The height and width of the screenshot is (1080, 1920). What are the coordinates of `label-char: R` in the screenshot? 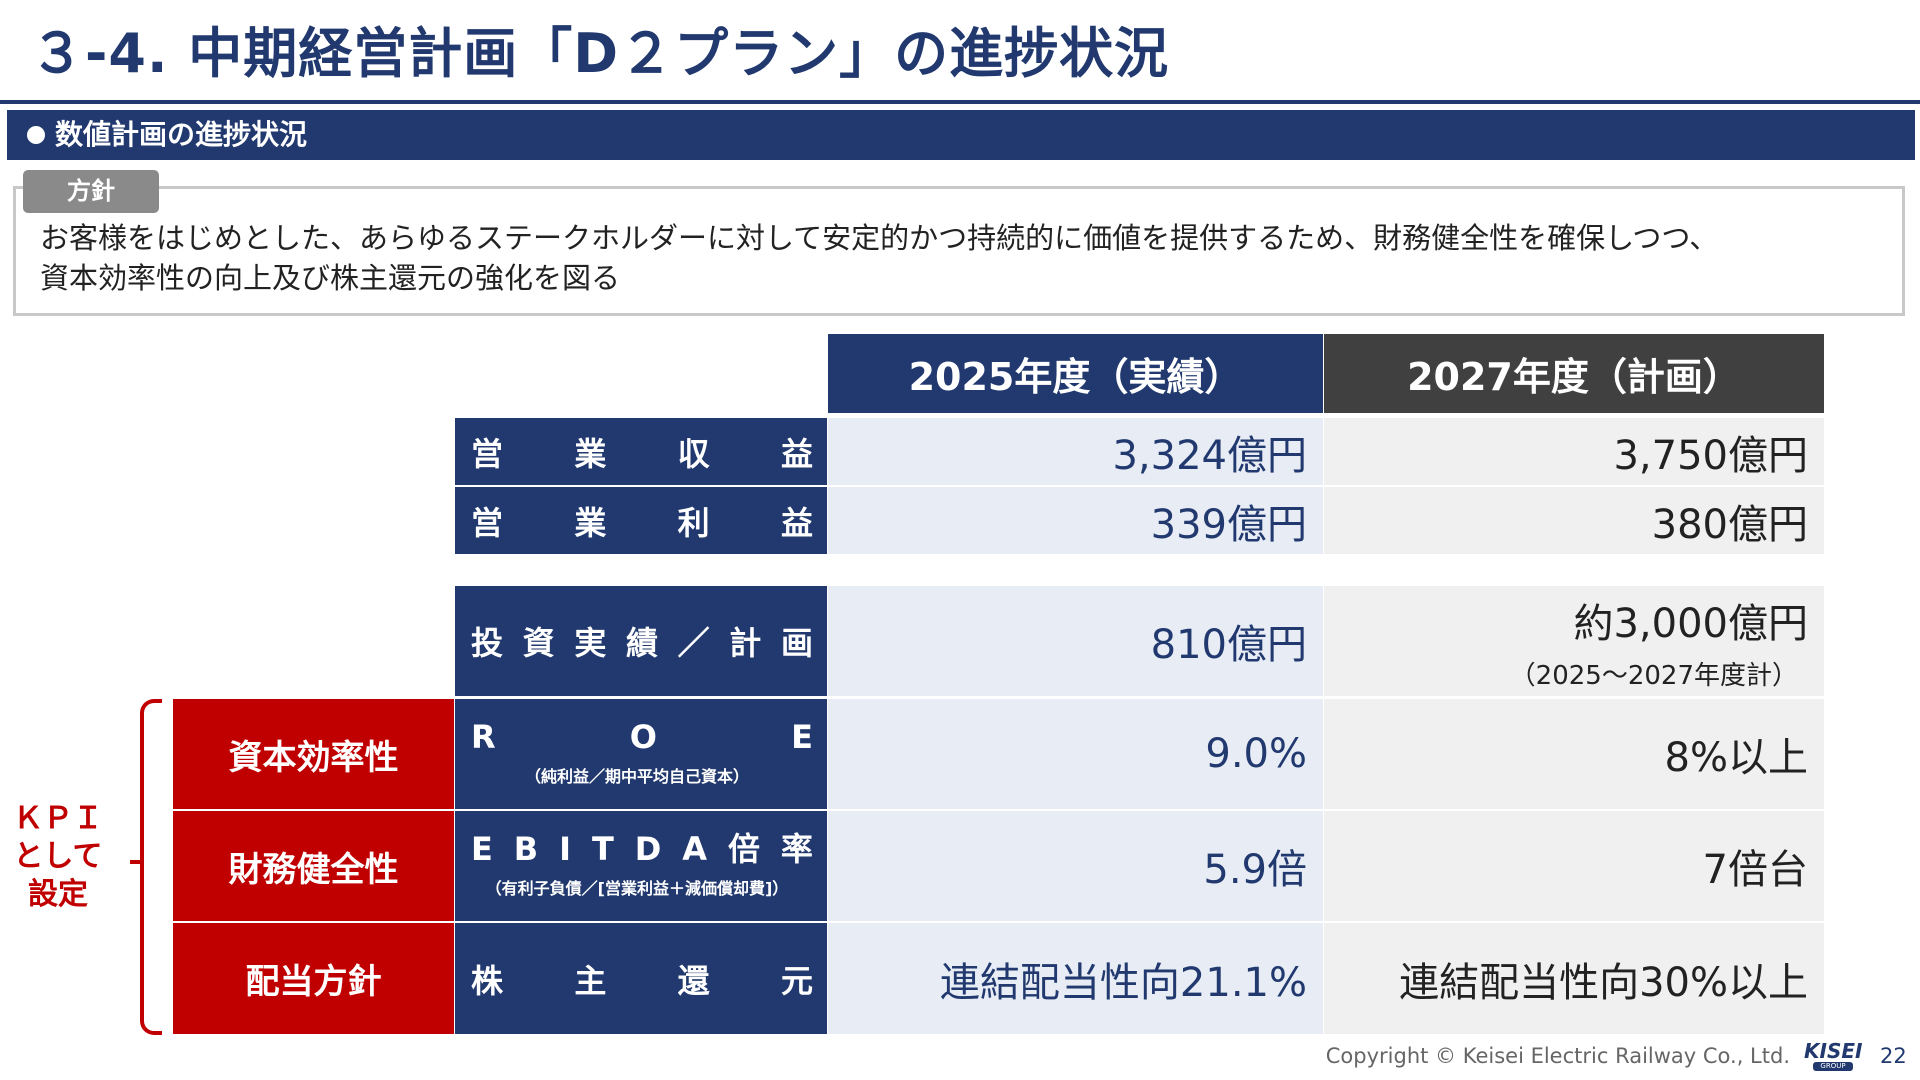 It's located at (483, 737).